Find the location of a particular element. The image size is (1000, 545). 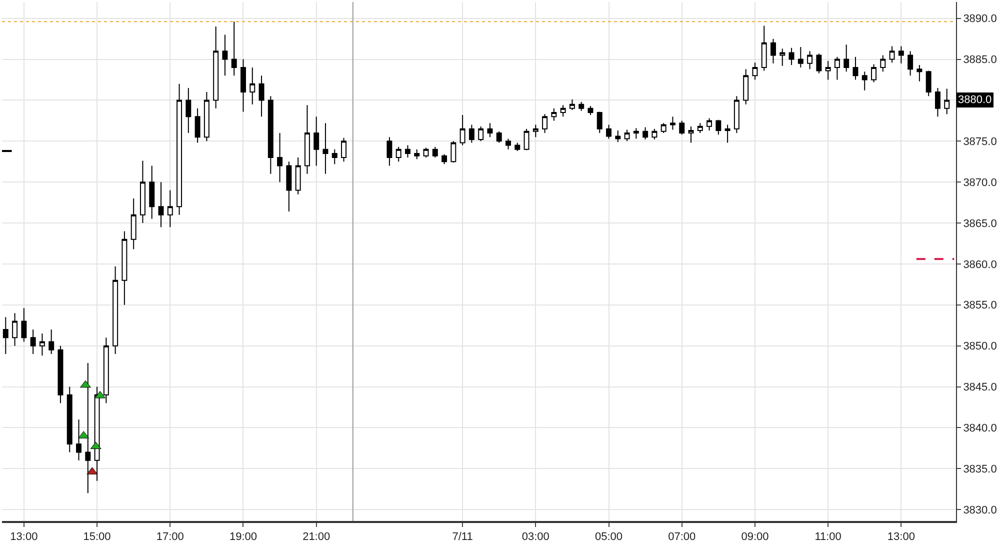

x-tick-label: 03:00 is located at coordinates (536, 537).